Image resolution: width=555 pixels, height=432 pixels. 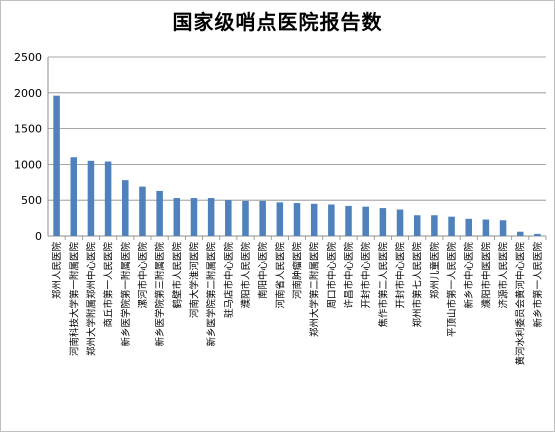 I want to click on y-tick-label: 2000, so click(x=28, y=93).